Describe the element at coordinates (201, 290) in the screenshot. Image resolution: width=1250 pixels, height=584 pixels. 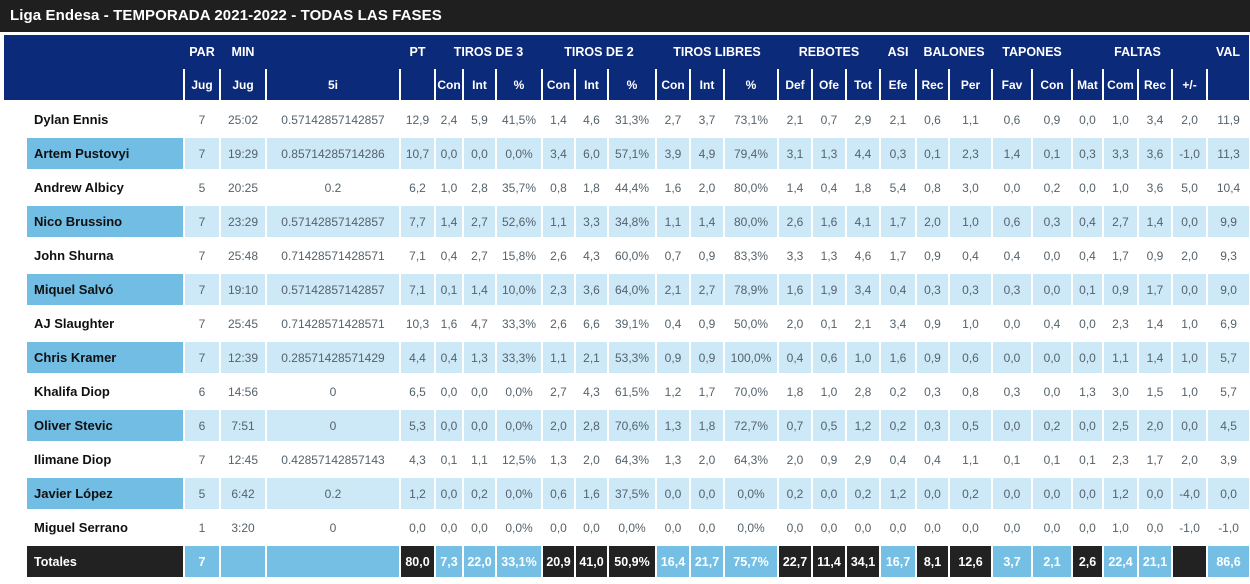
I see `stat-cell: 7` at that location.